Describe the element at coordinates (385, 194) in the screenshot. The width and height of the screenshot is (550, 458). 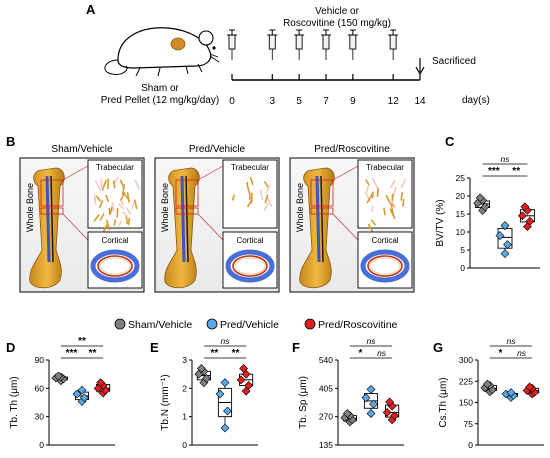
I see `trabecular-inset` at that location.